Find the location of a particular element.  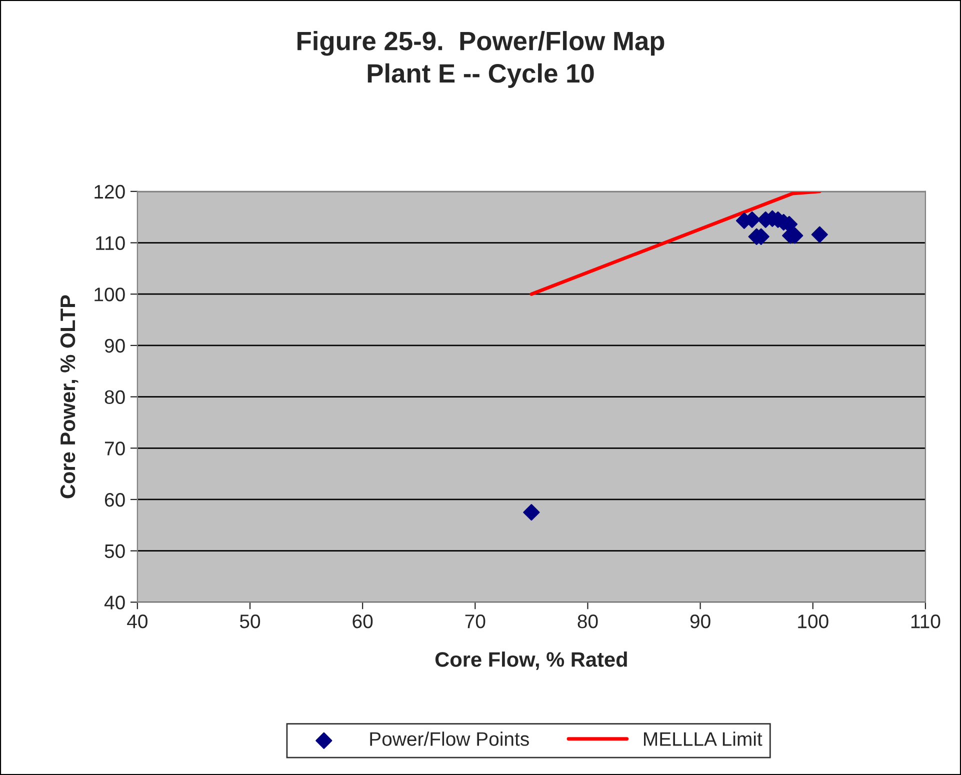

x-tick-label: 40 is located at coordinates (137, 621).